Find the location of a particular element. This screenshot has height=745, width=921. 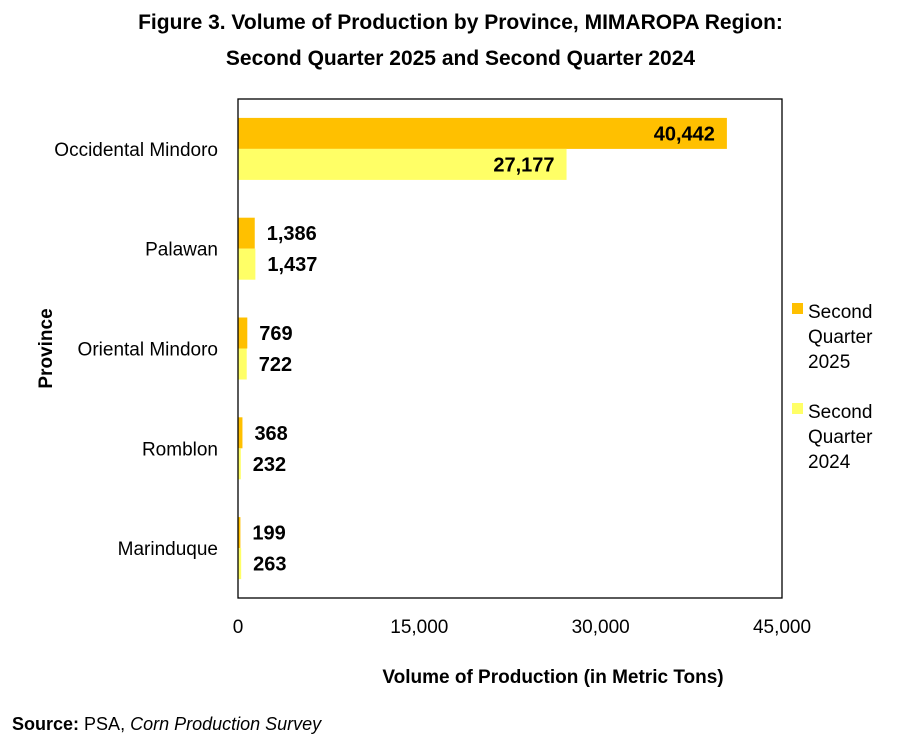

legend-swatch-2024 is located at coordinates (797, 408).